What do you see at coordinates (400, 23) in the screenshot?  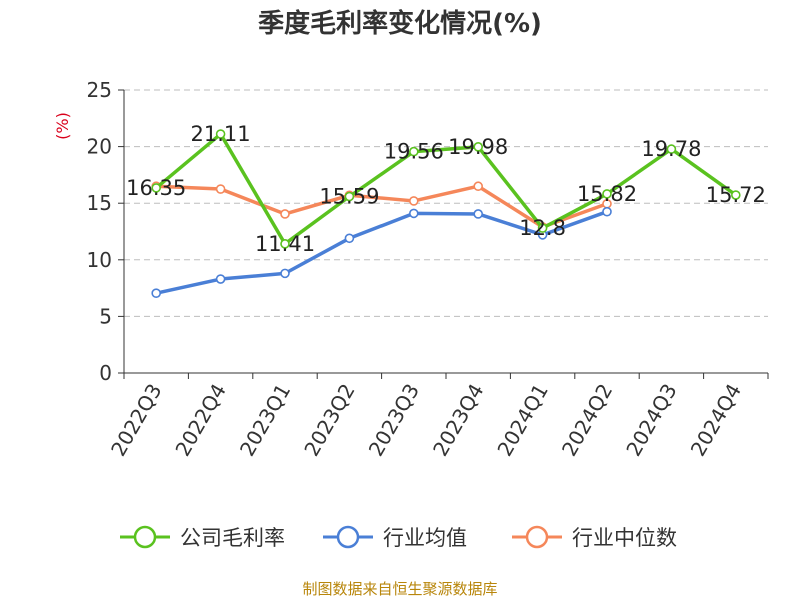 I see `chart-title: 季度毛利率变化情况(%)` at bounding box center [400, 23].